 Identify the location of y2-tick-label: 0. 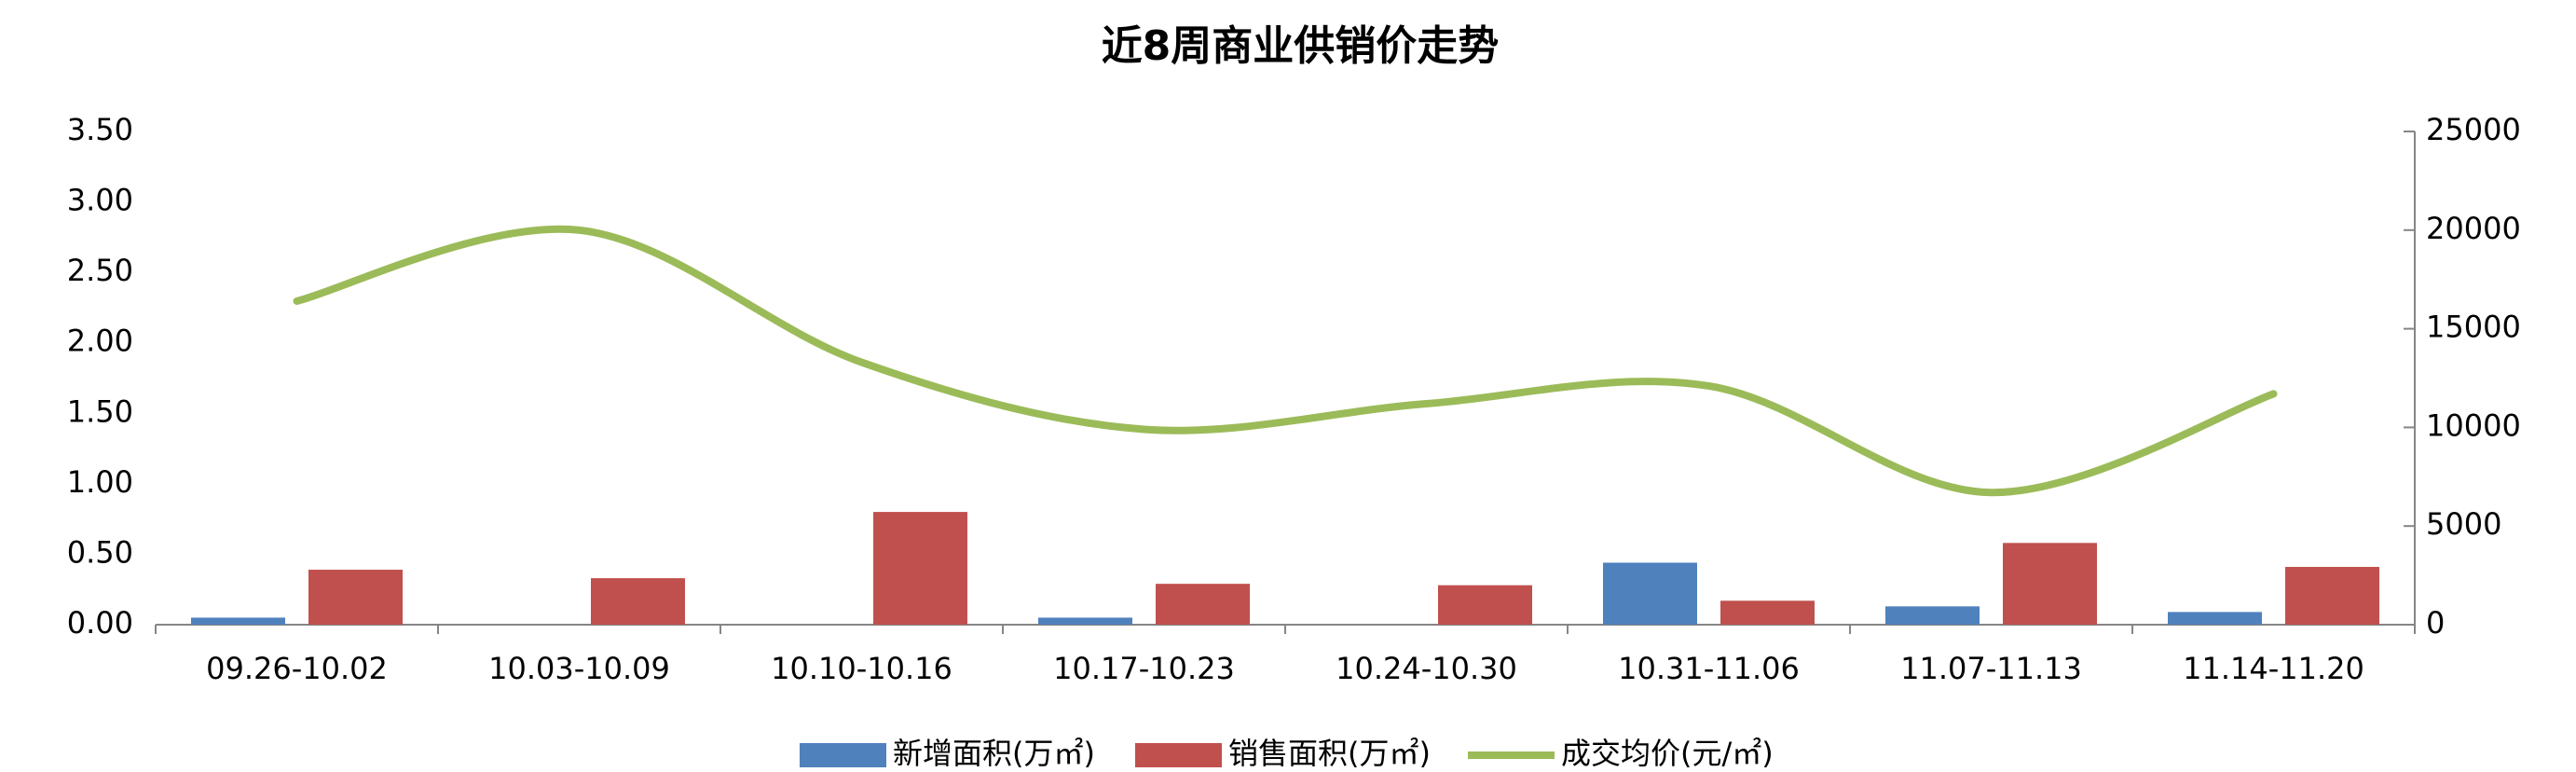
(2435, 623).